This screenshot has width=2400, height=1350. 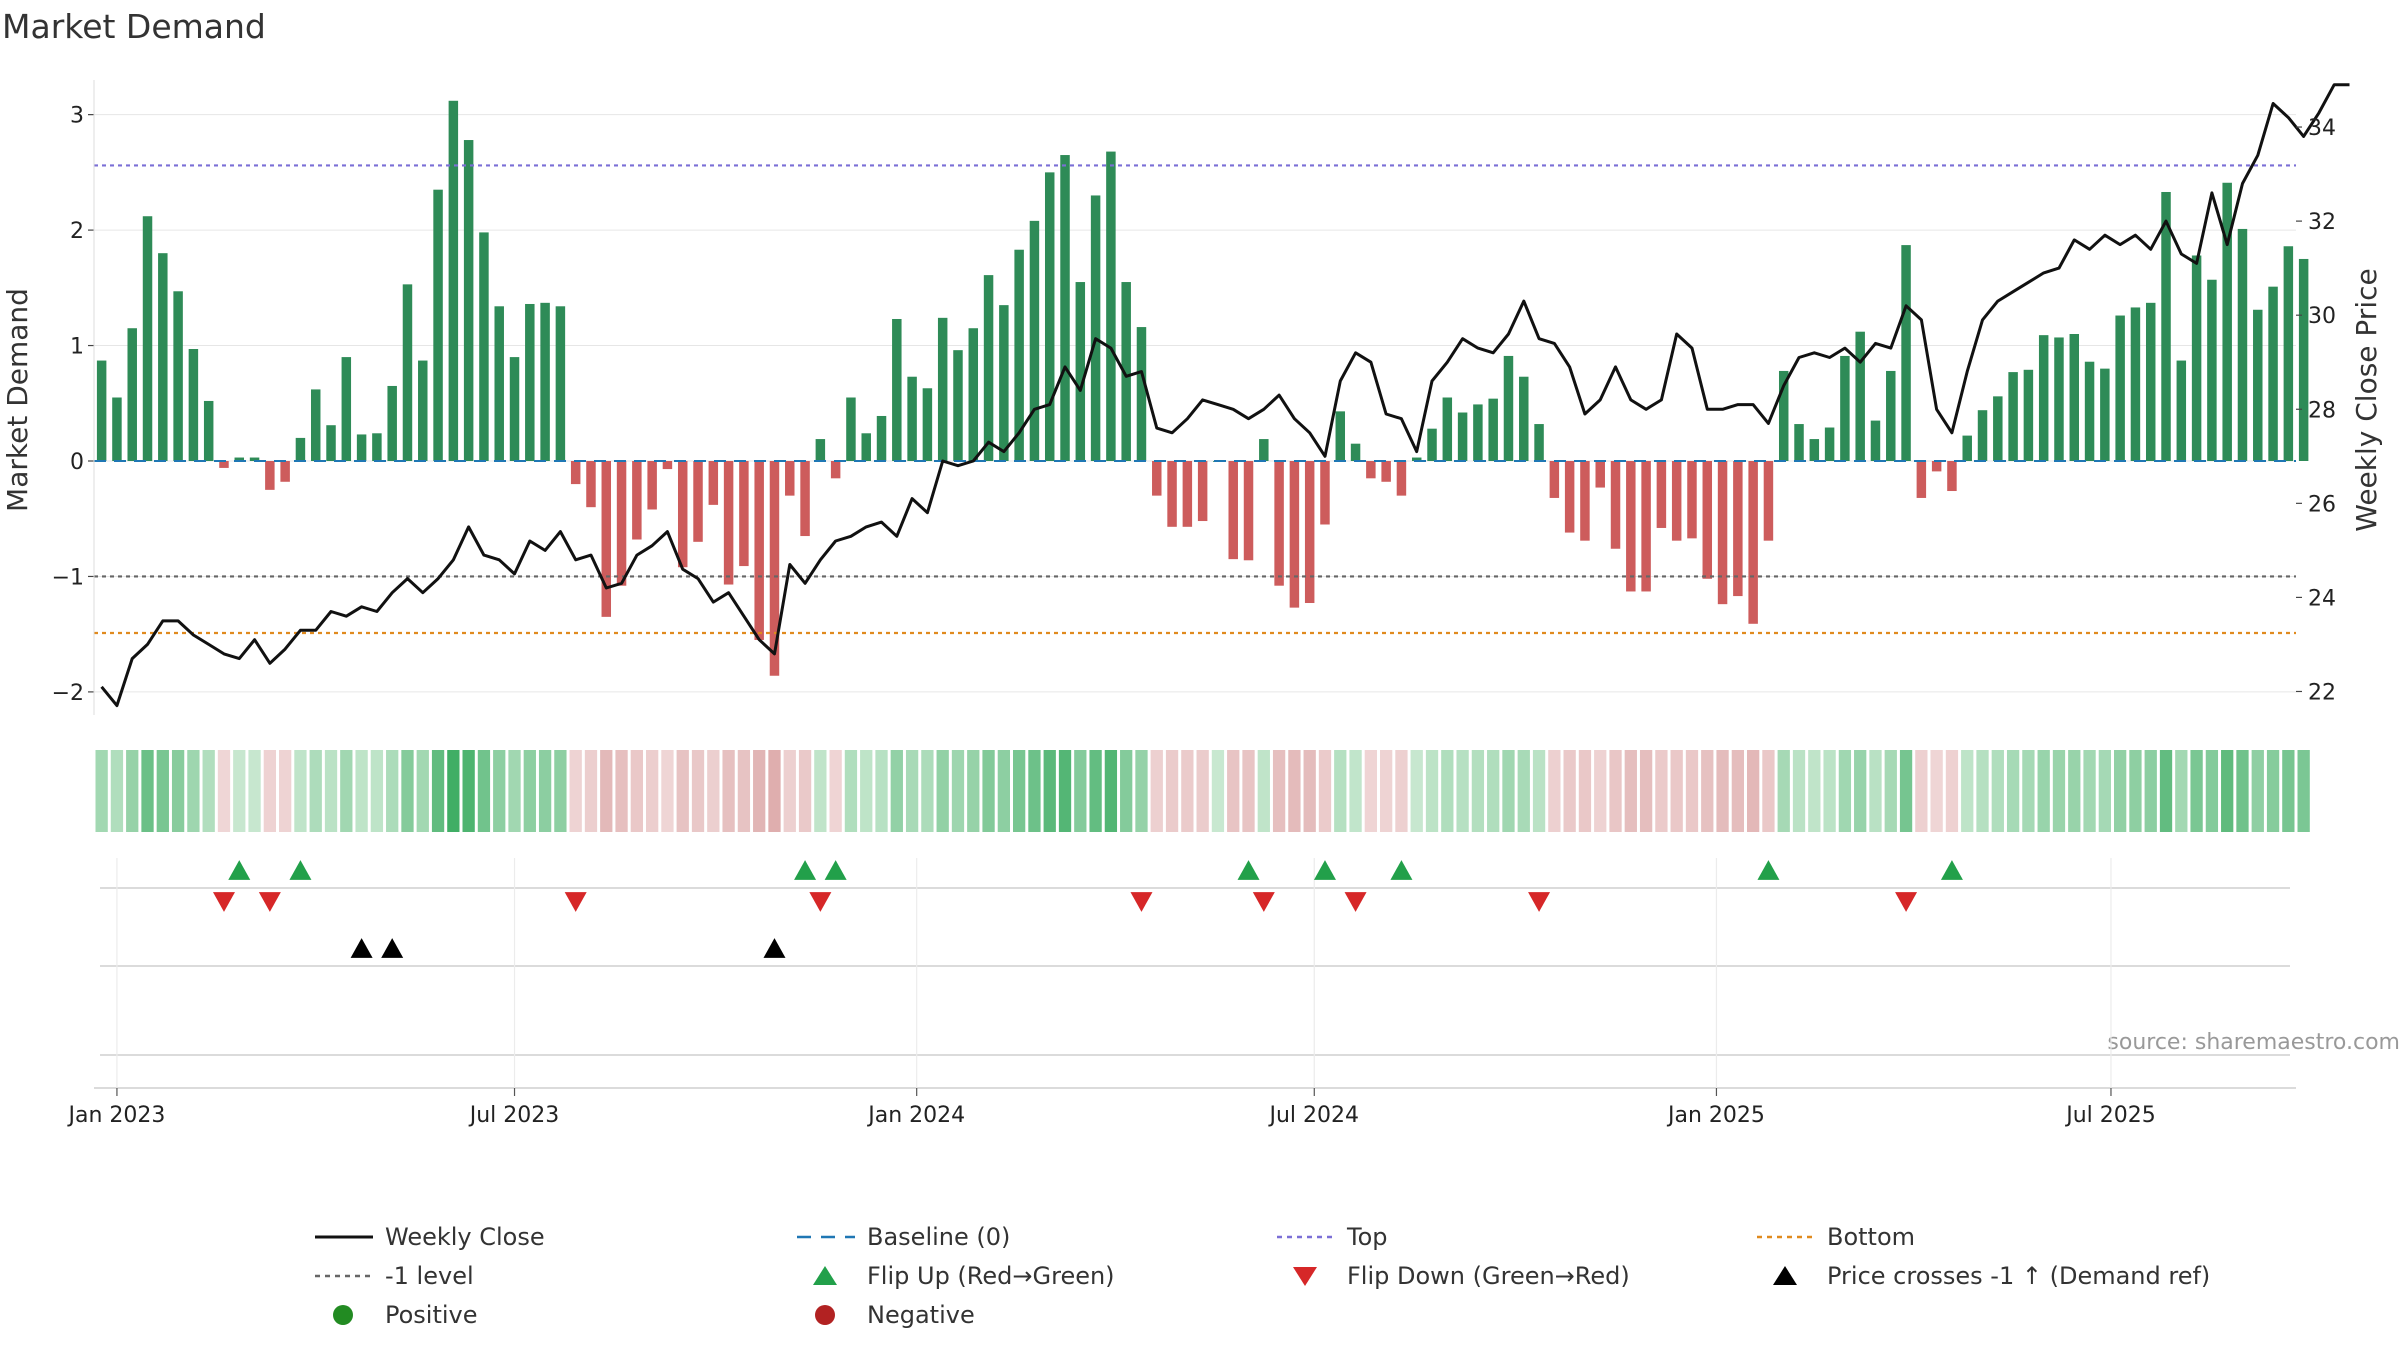 What do you see at coordinates (115, 1115) in the screenshot?
I see `x-tick-label: Jan 2023` at bounding box center [115, 1115].